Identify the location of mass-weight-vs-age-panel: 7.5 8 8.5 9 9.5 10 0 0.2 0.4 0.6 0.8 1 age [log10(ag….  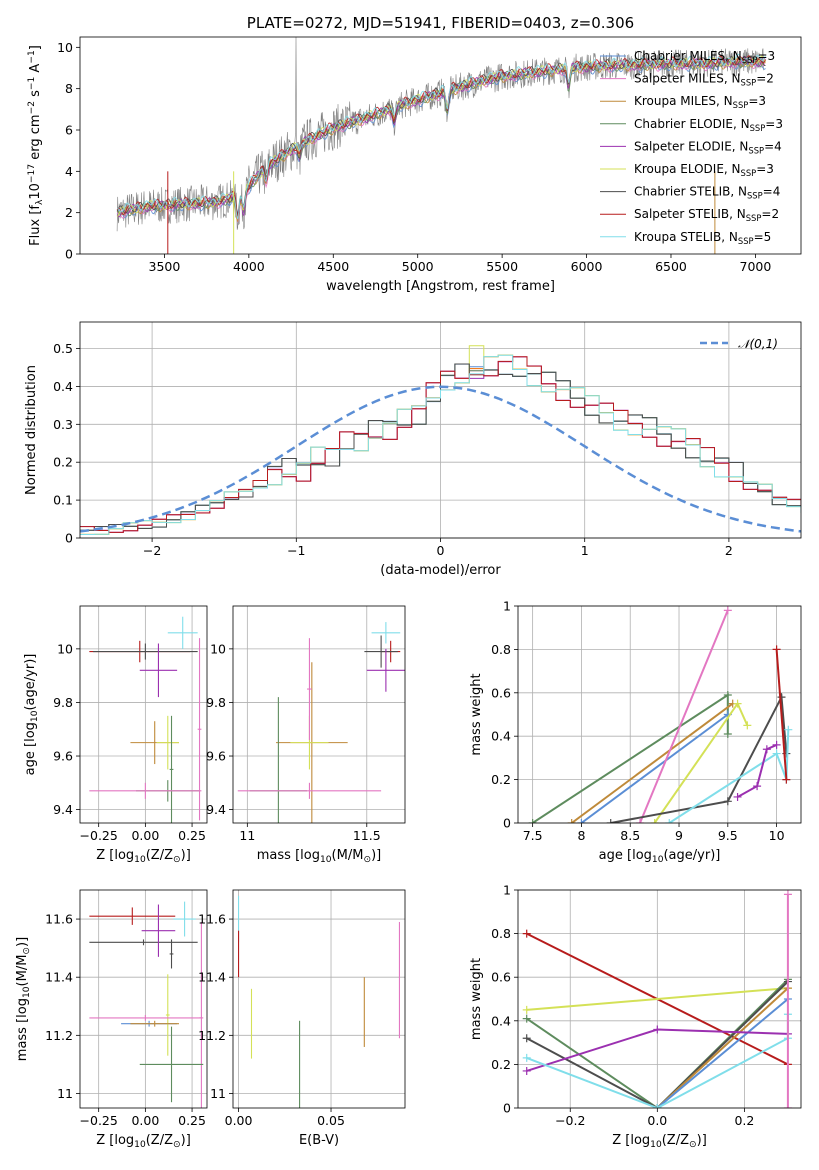
(635, 732).